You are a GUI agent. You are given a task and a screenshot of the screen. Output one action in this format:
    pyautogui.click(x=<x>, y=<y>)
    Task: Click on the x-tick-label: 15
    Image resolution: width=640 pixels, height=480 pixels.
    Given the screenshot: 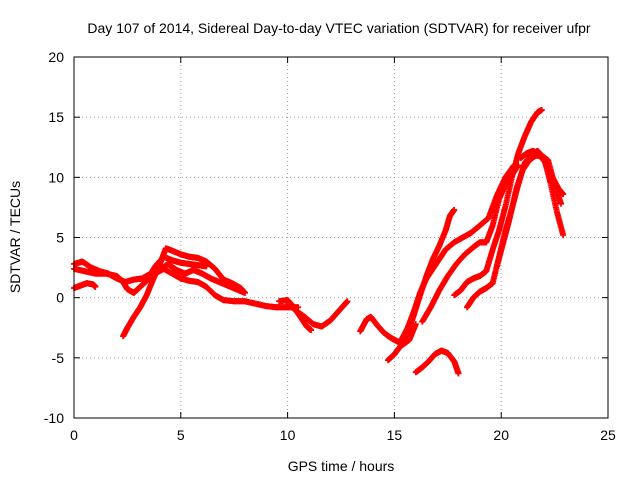 What is the action you would take?
    pyautogui.click(x=395, y=435)
    